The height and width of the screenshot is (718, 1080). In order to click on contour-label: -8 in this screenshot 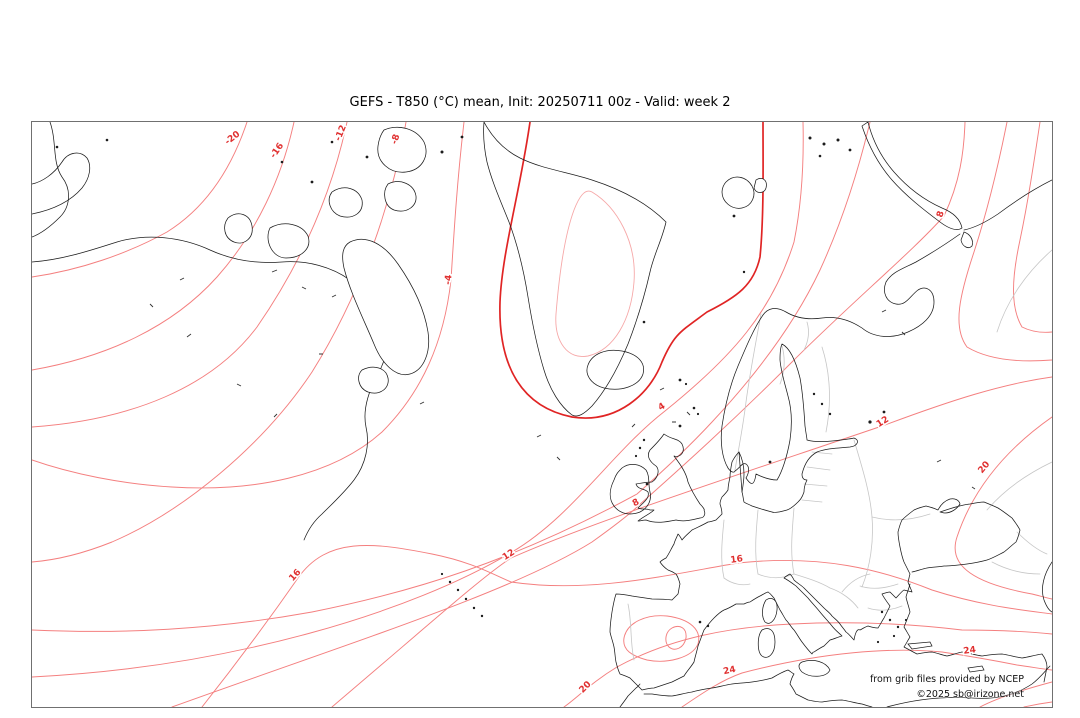, I will do `click(396, 139)`.